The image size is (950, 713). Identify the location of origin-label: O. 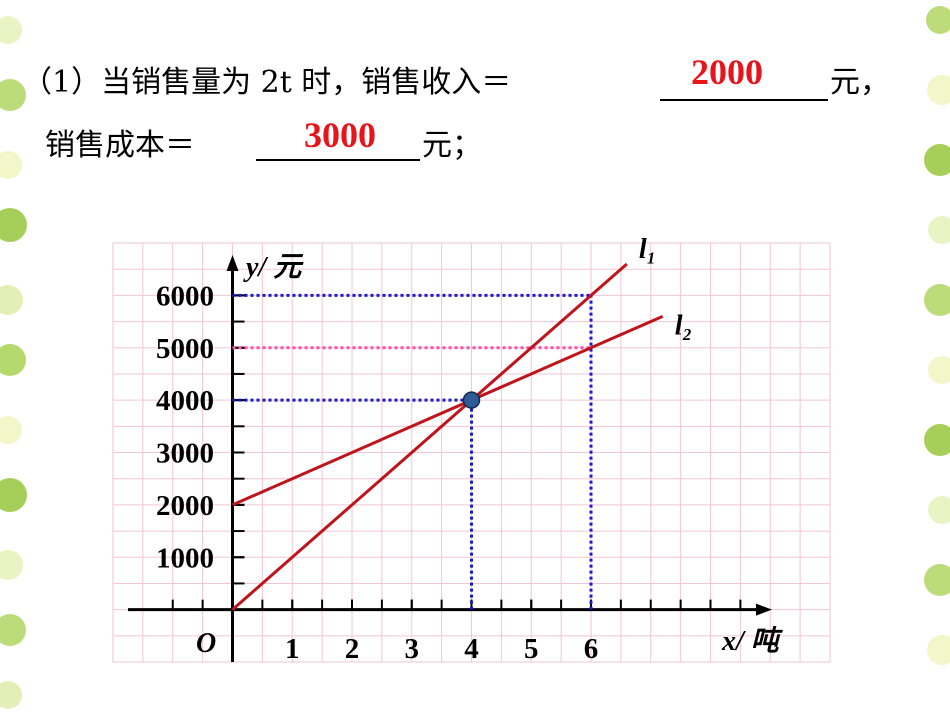
(206, 643).